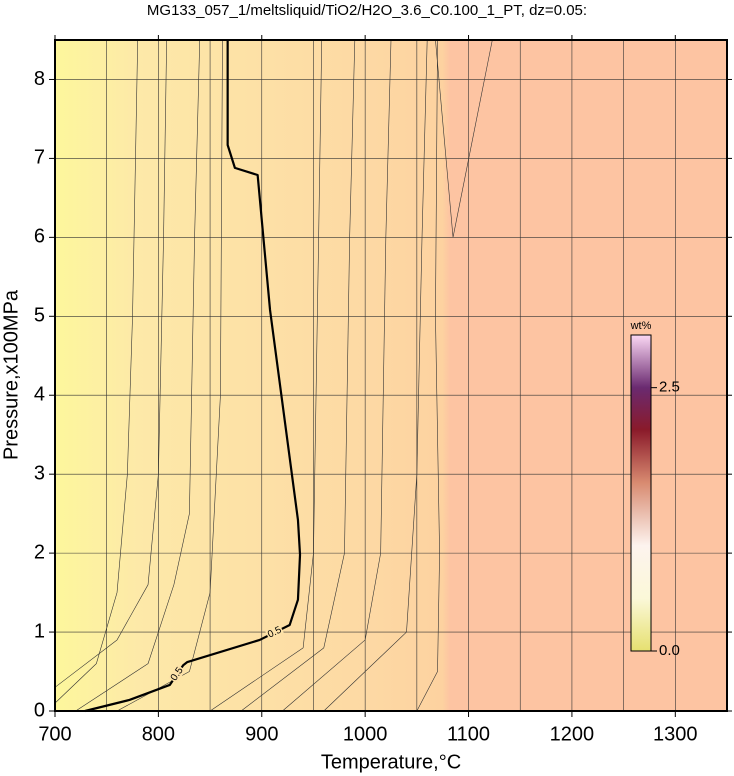 The height and width of the screenshot is (776, 734). What do you see at coordinates (641, 493) in the screenshot?
I see `colorbar` at bounding box center [641, 493].